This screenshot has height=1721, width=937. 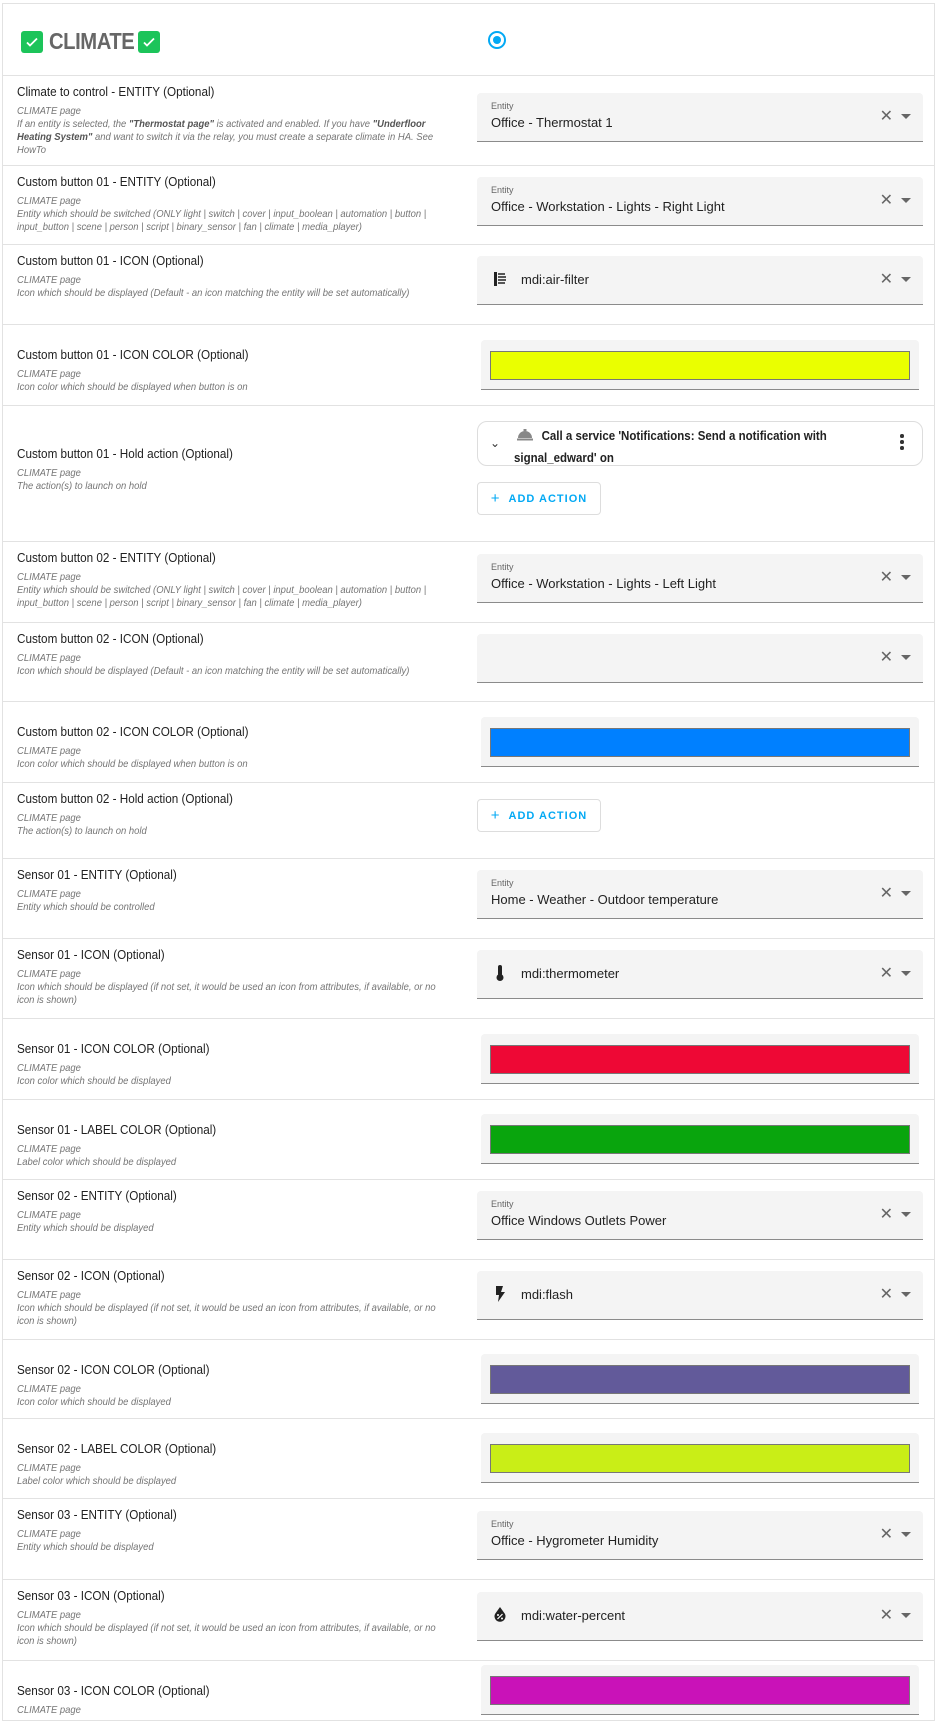 What do you see at coordinates (700, 117) in the screenshot?
I see `entity-picker: Entity Office - Thermostat 1 ✕` at bounding box center [700, 117].